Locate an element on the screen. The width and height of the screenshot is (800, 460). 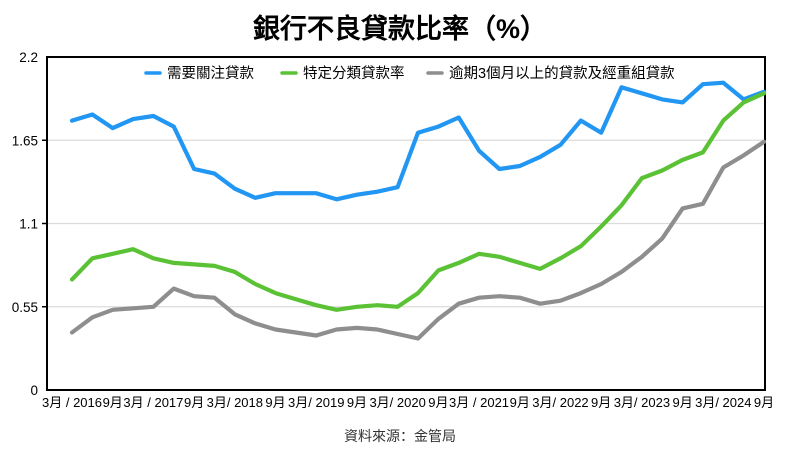
y-tick-label: 0.55 is located at coordinates (25, 307).